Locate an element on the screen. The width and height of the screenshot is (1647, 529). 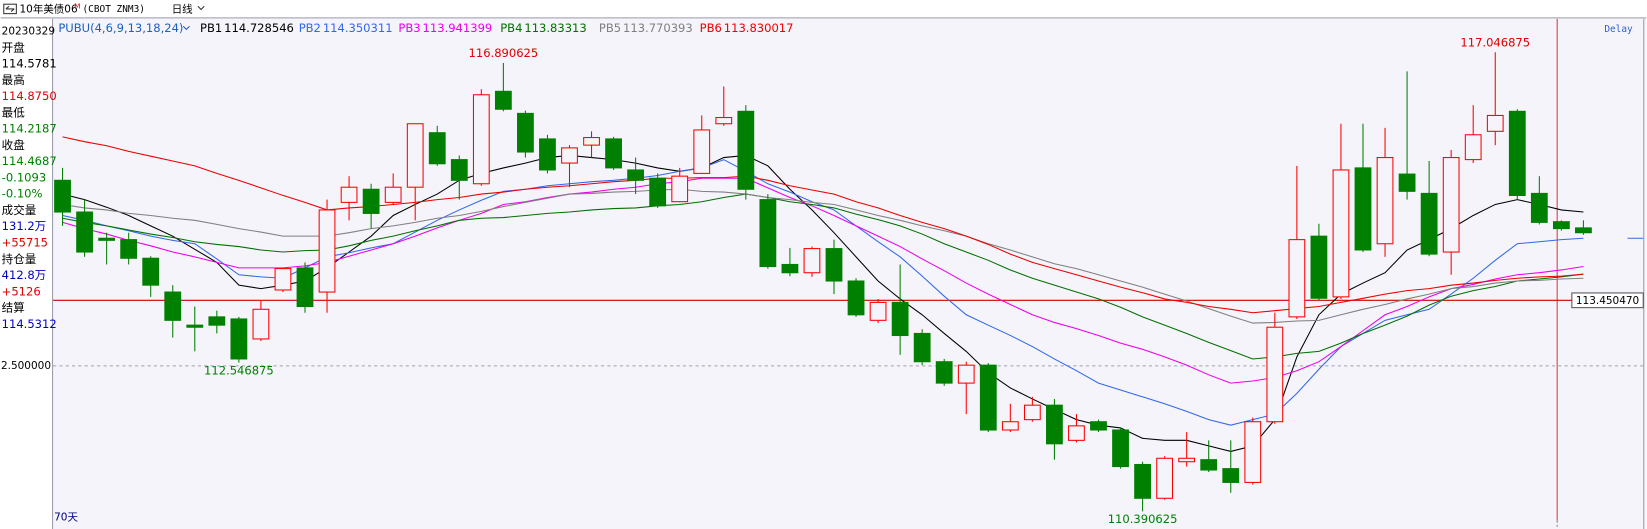
info-value: +55715 is located at coordinates (25, 242).